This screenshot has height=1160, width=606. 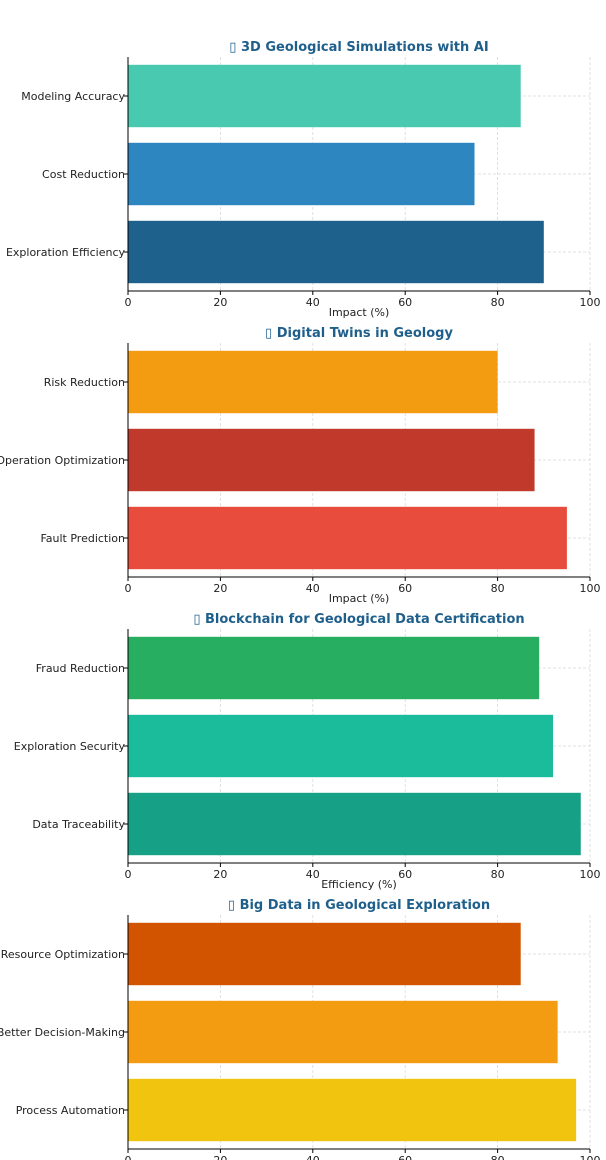 What do you see at coordinates (359, 905) in the screenshot?
I see `chart-title: ▯ Big Data in Geological Exploration` at bounding box center [359, 905].